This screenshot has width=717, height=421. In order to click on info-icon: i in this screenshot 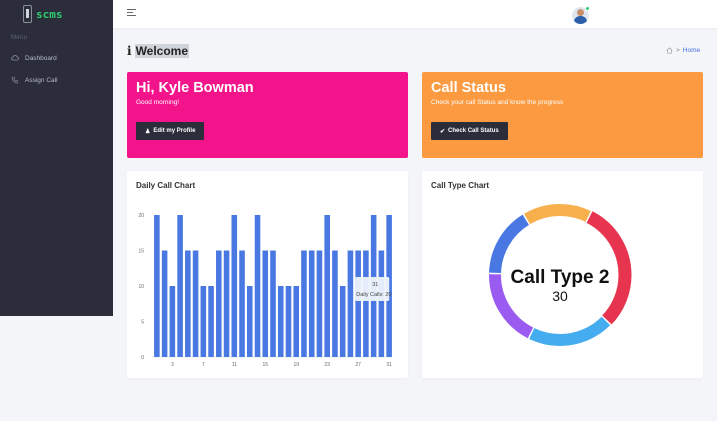, I will do `click(129, 51)`.